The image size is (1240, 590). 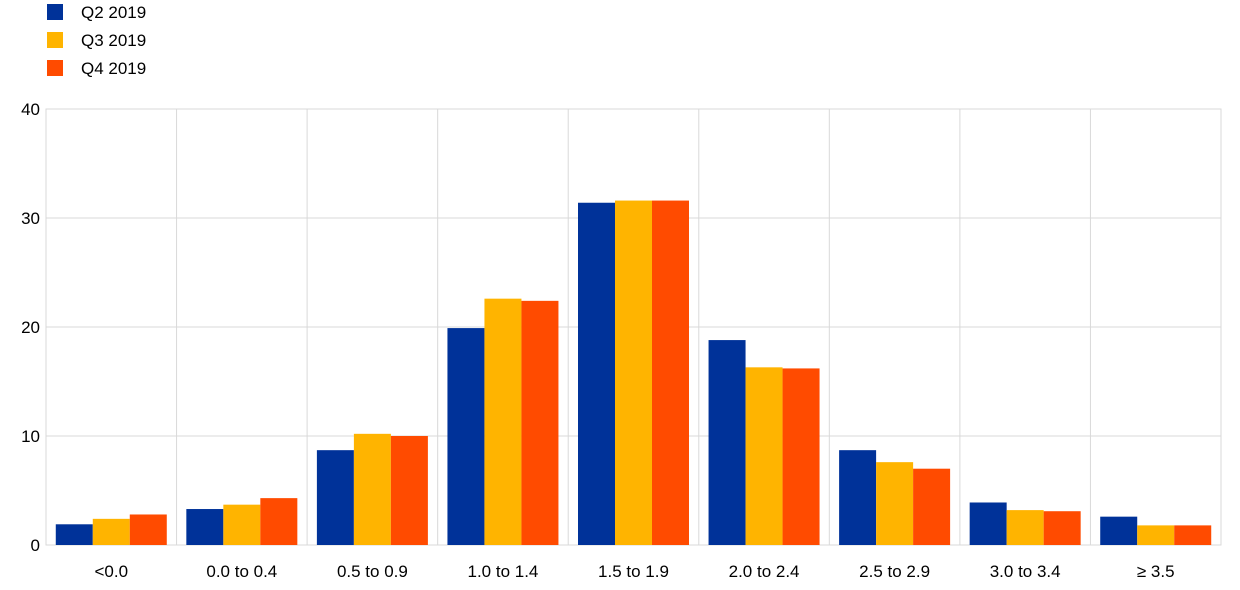 What do you see at coordinates (764, 571) in the screenshot?
I see `x-tick-label: 2.0 to 2.4` at bounding box center [764, 571].